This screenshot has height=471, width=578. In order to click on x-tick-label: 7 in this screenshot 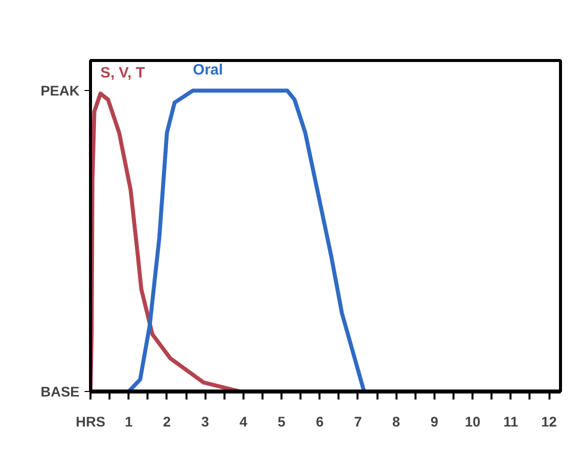, I will do `click(358, 422)`.